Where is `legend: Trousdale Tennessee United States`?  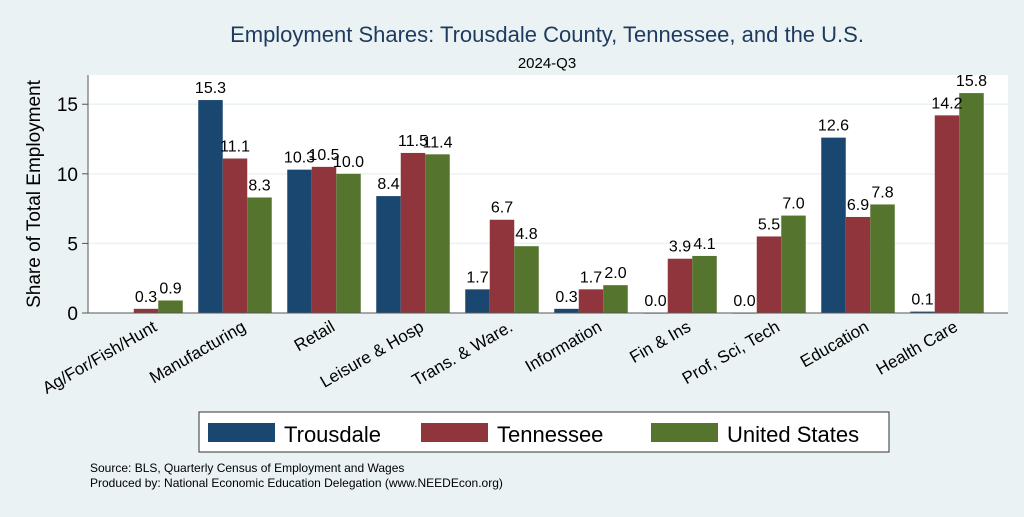
legend: Trousdale Tennessee United States is located at coordinates (544, 432).